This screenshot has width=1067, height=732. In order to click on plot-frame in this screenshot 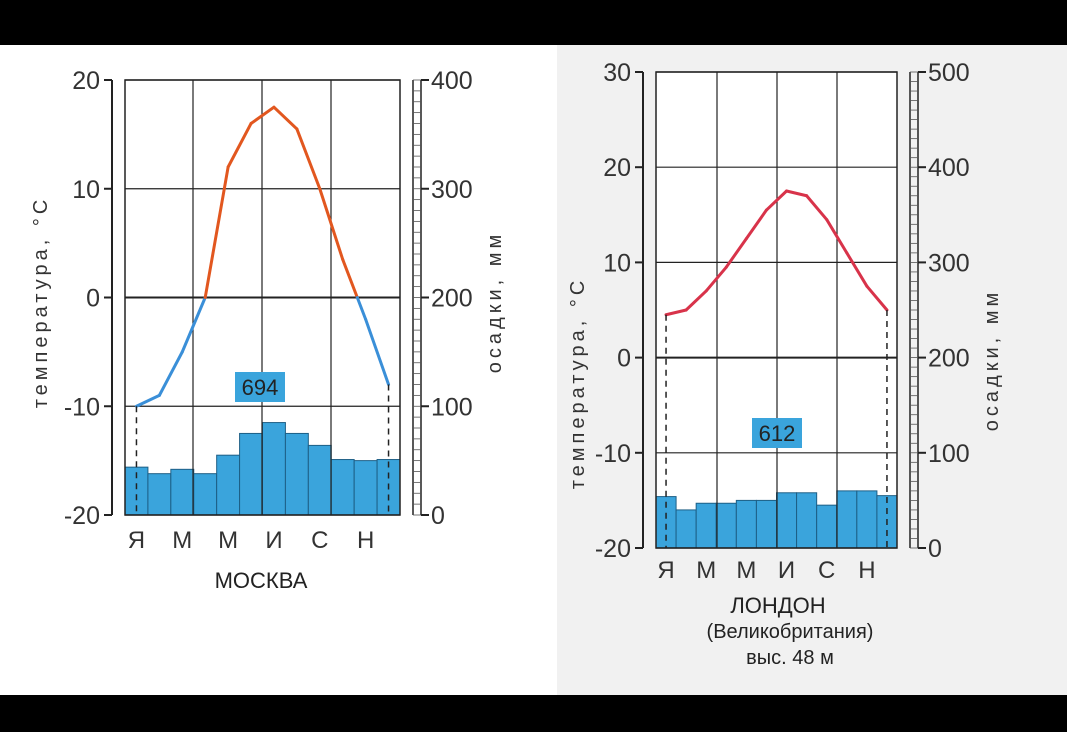, I will do `click(776, 310)`.